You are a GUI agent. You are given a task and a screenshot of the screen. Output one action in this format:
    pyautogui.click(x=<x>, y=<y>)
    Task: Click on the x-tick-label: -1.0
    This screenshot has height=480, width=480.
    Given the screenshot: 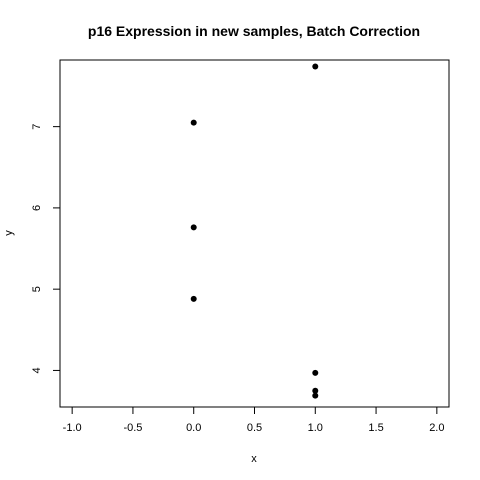 What is the action you would take?
    pyautogui.click(x=72, y=428)
    